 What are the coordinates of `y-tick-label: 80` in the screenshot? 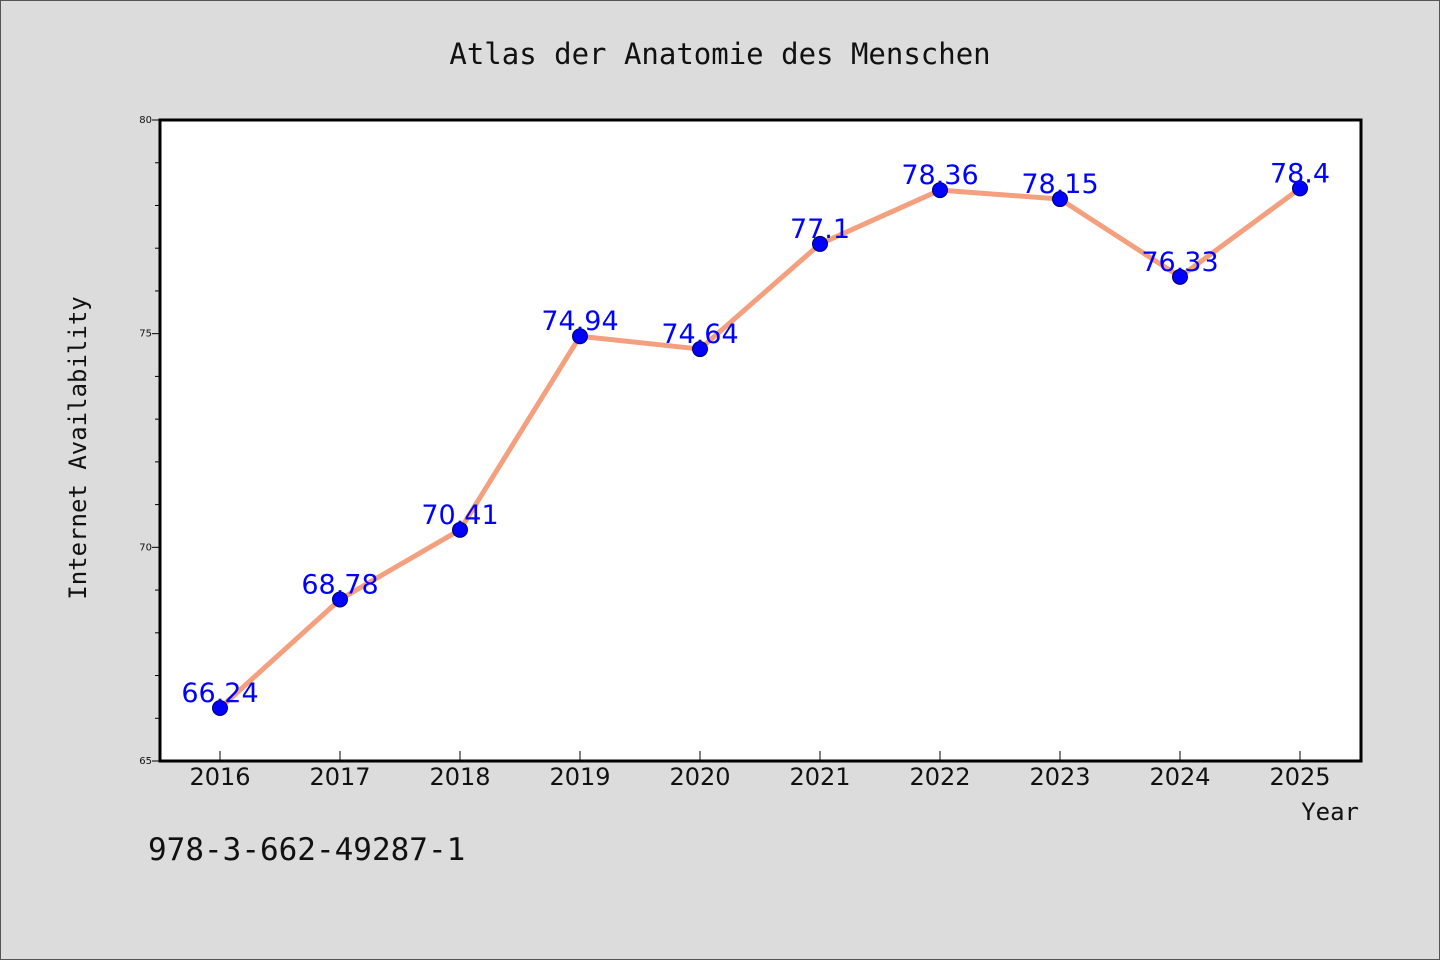 It's located at (145, 120).